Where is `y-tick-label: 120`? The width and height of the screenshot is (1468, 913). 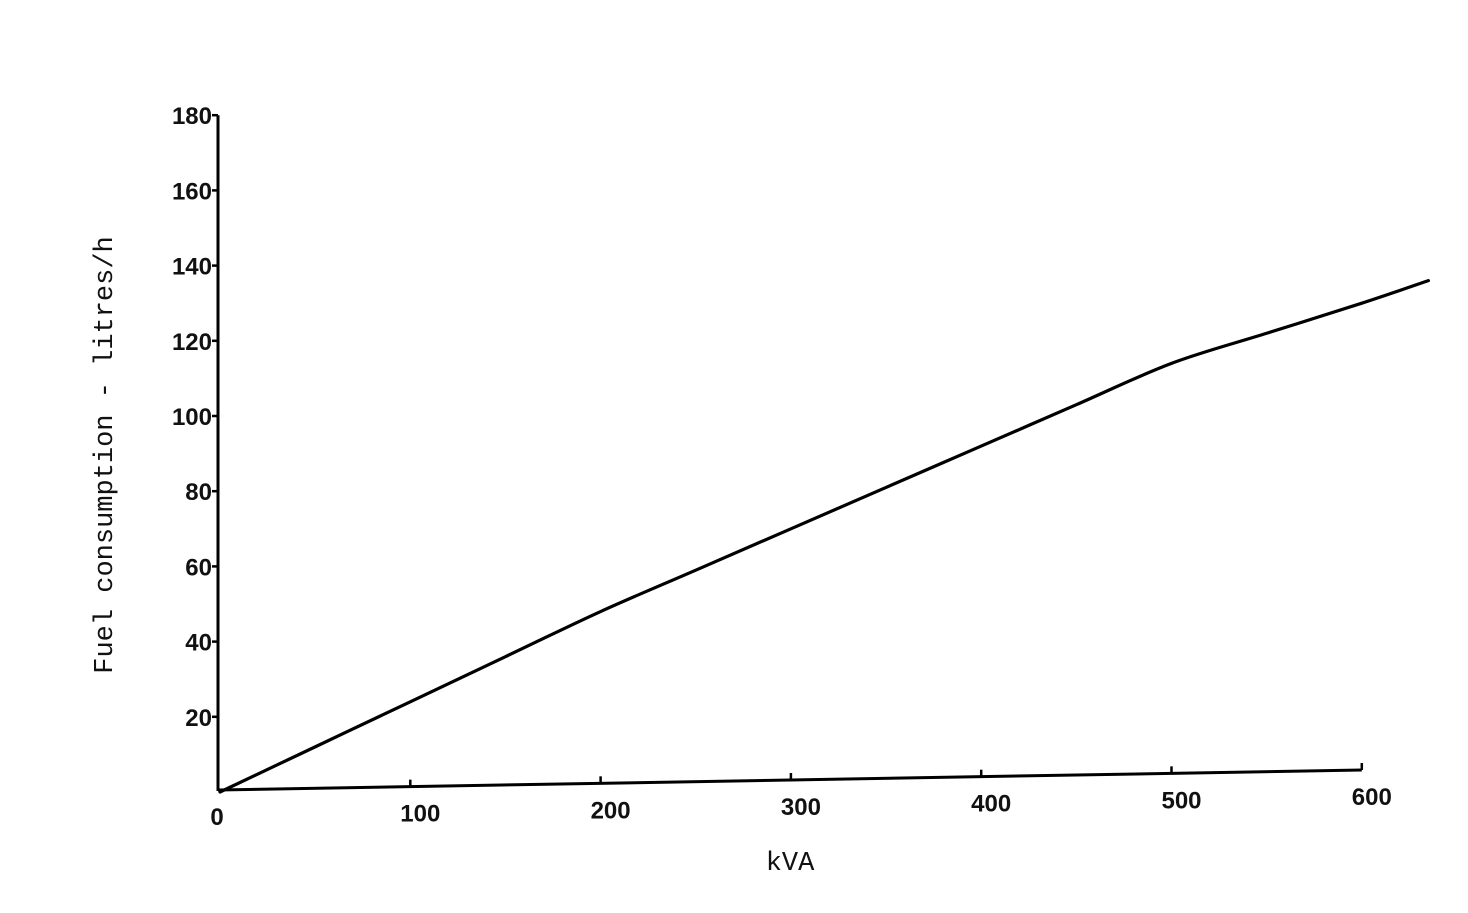 y-tick-label: 120 is located at coordinates (192, 342).